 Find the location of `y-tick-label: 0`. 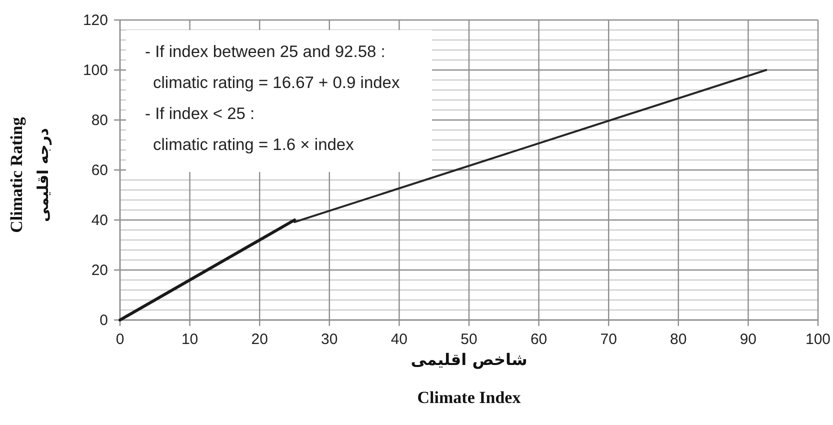

y-tick-label: 0 is located at coordinates (104, 320).